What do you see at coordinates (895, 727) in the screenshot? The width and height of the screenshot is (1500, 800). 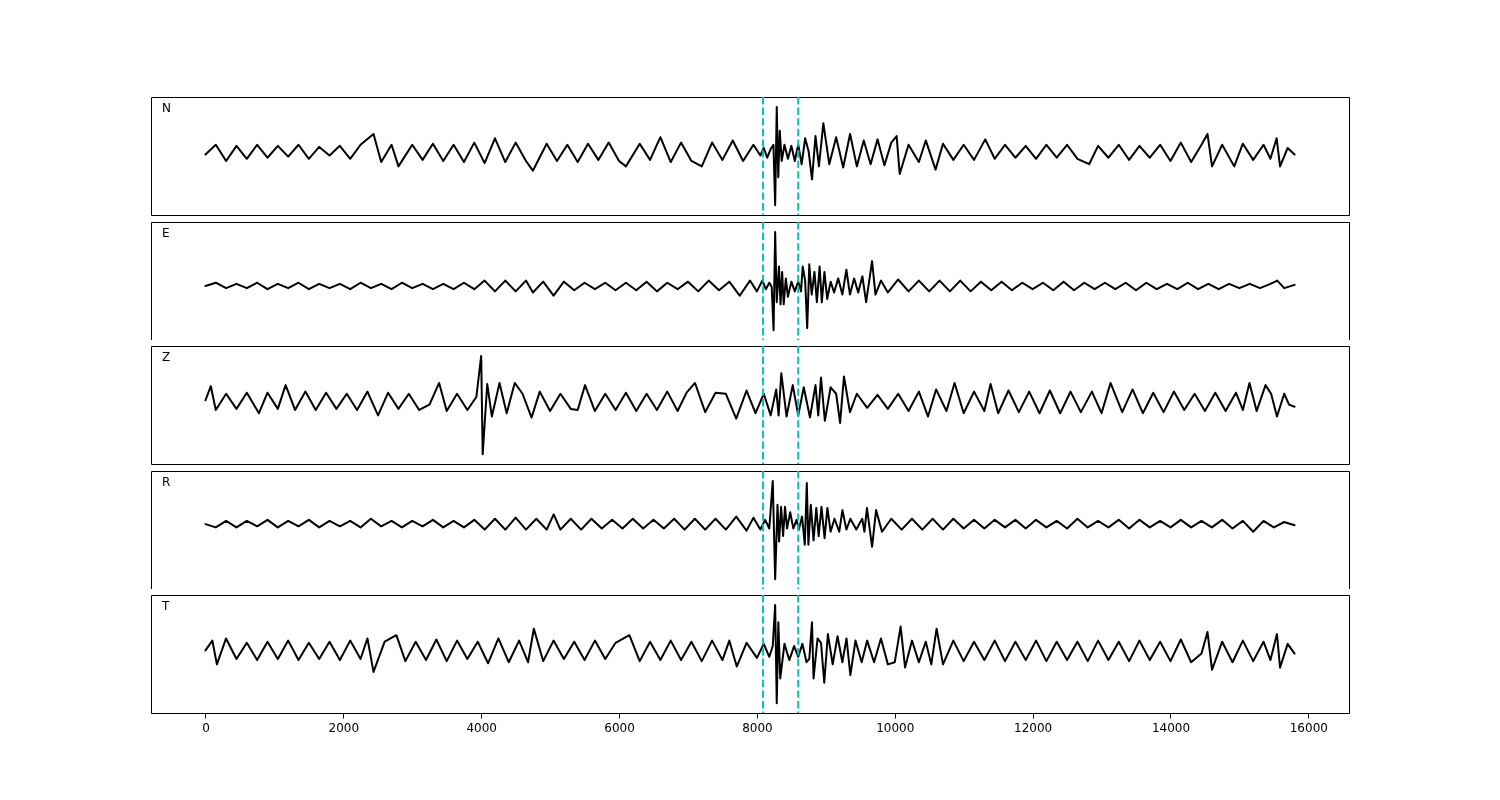 I see `x-tick-label: 10000` at bounding box center [895, 727].